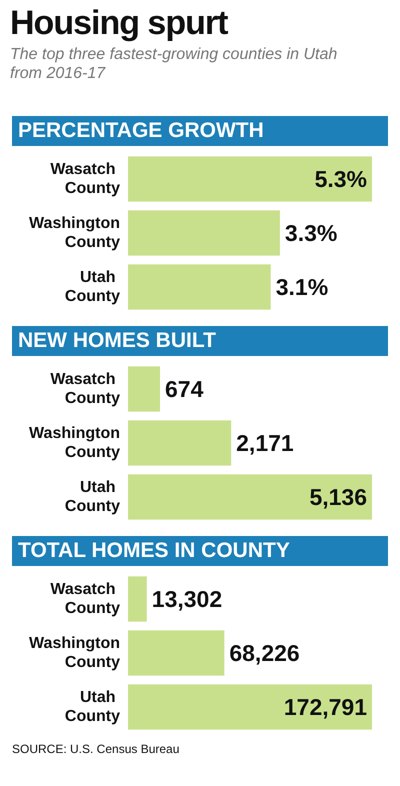 This screenshot has height=786, width=400. I want to click on chart-title: NEW HOMES BUILT, so click(200, 341).